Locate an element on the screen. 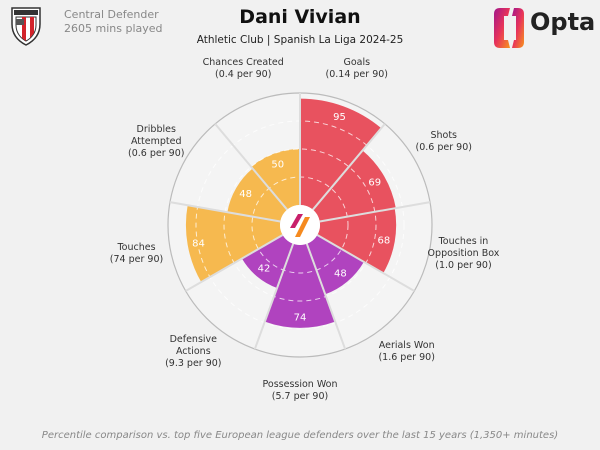  category-label: Chances Created (0.4 per 90) is located at coordinates (243, 69).